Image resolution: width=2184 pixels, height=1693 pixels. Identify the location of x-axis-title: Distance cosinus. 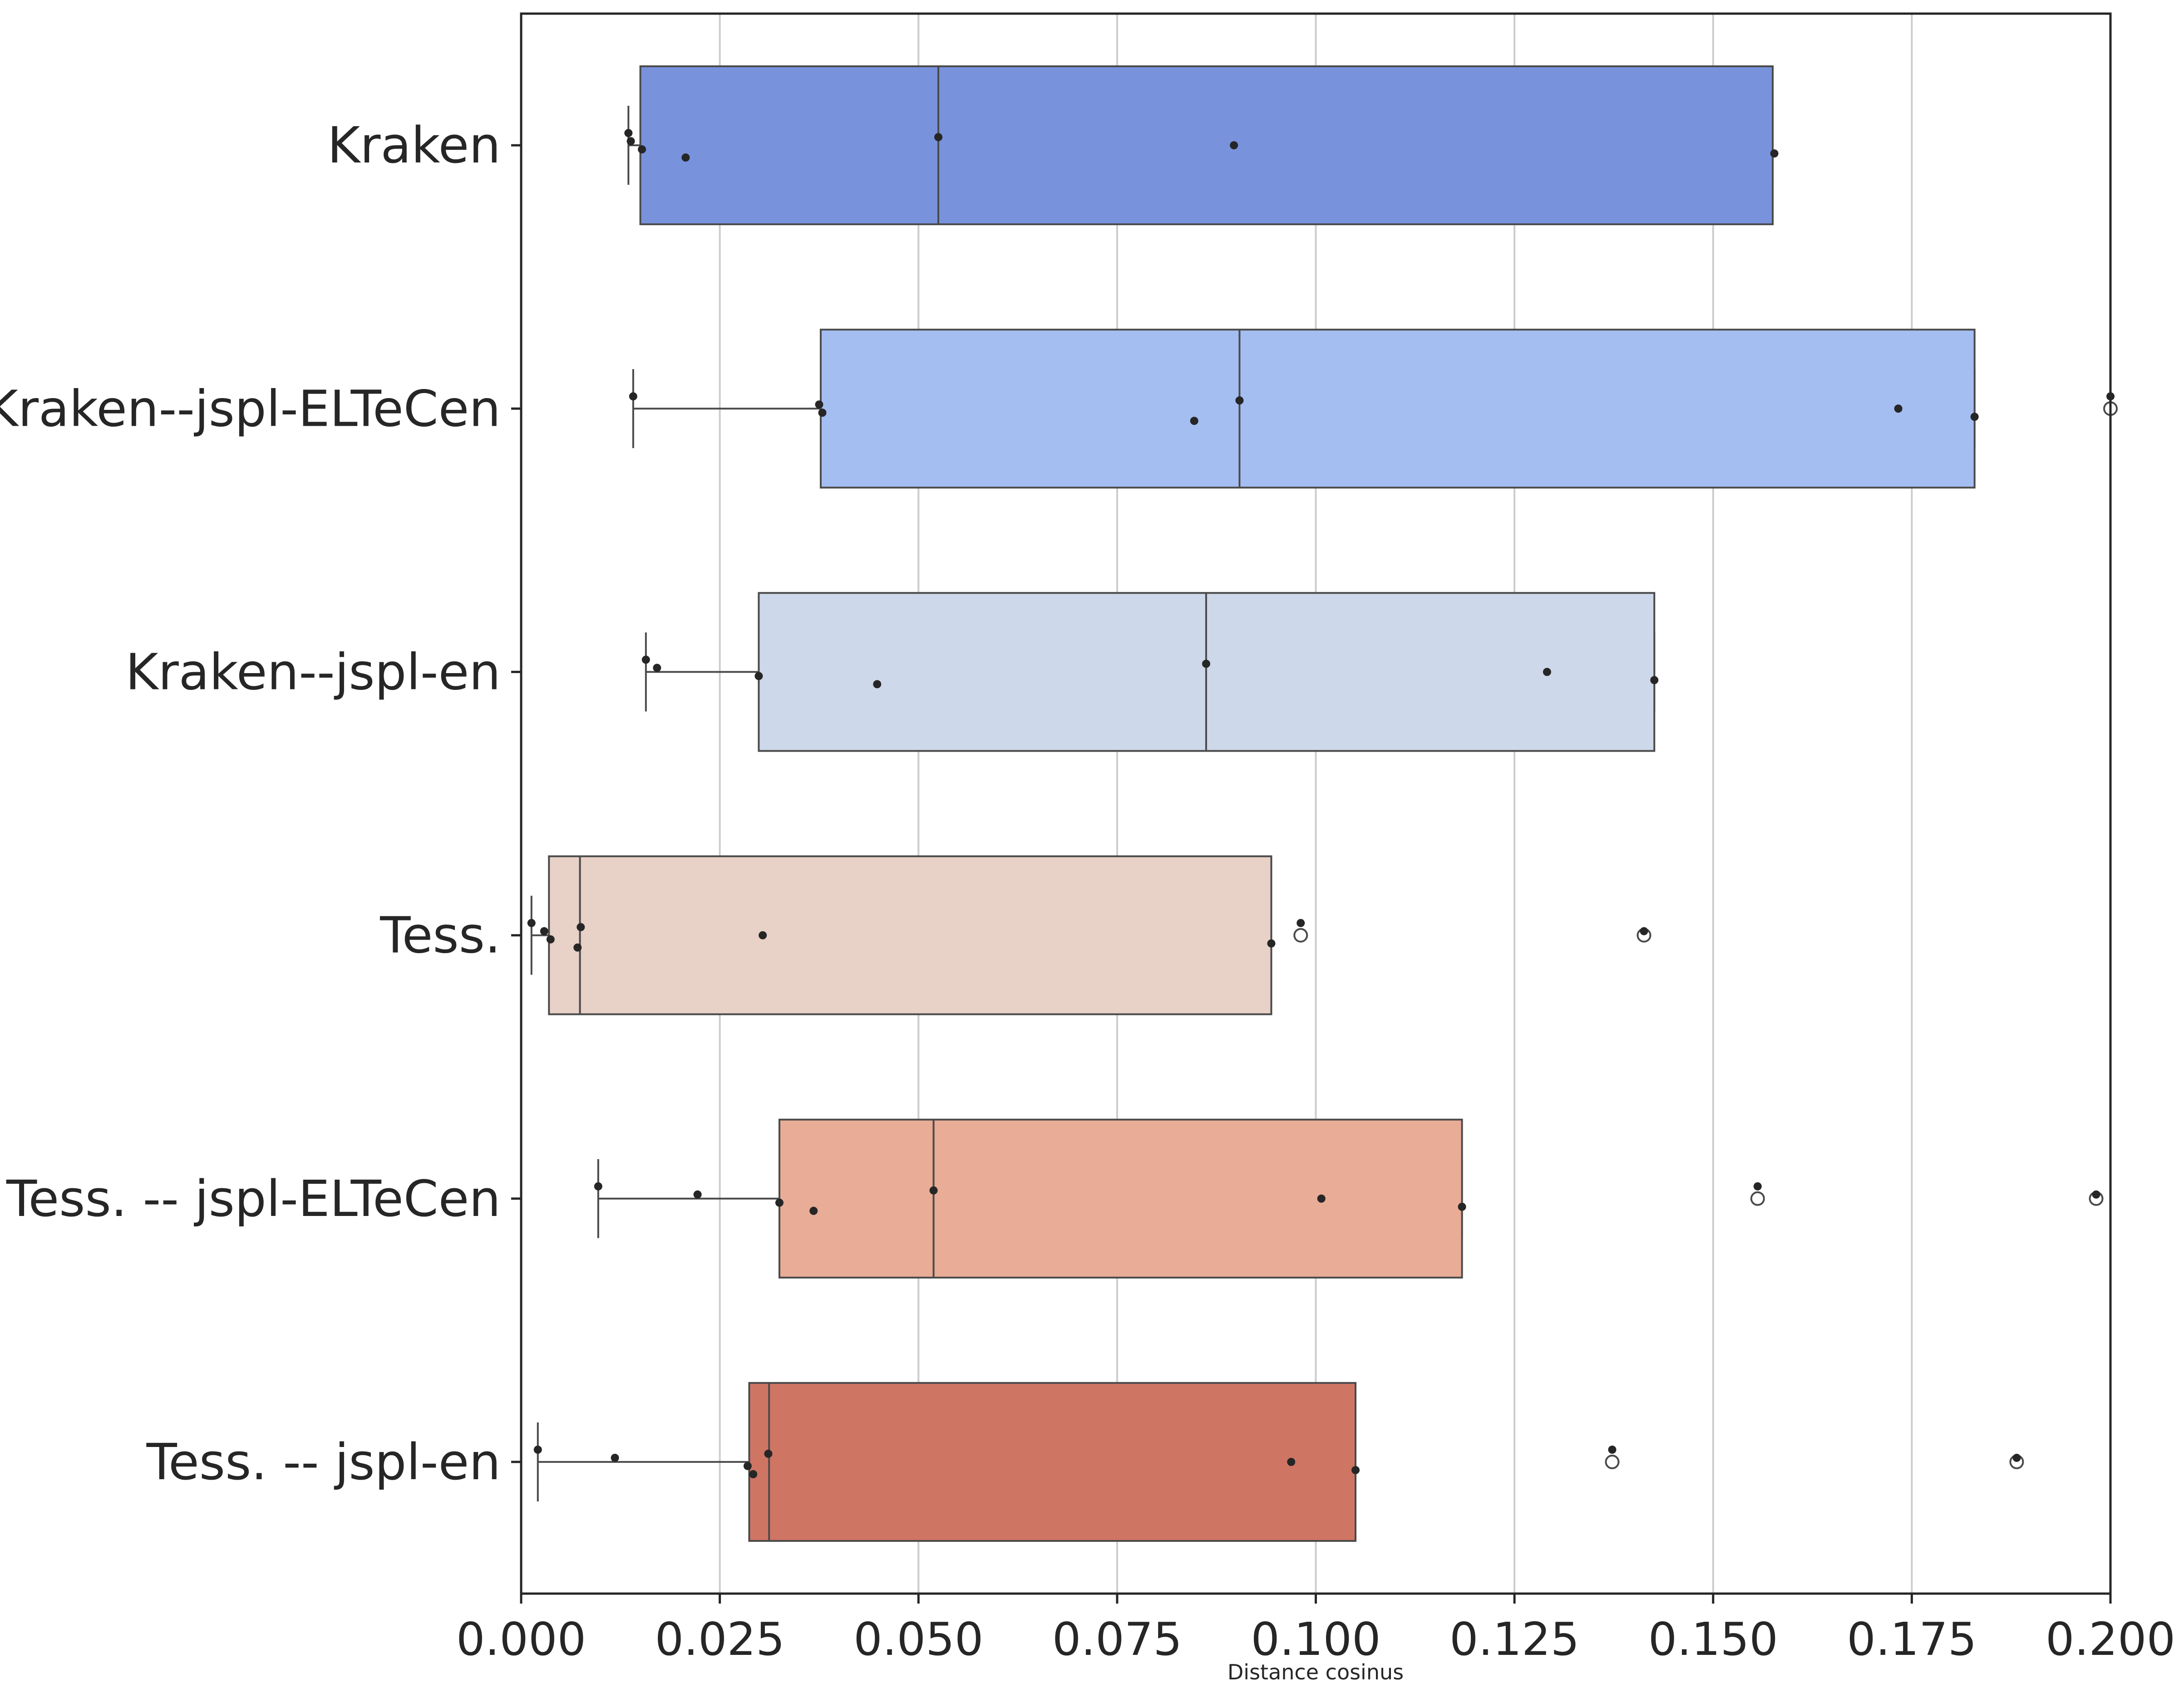
(1316, 1672).